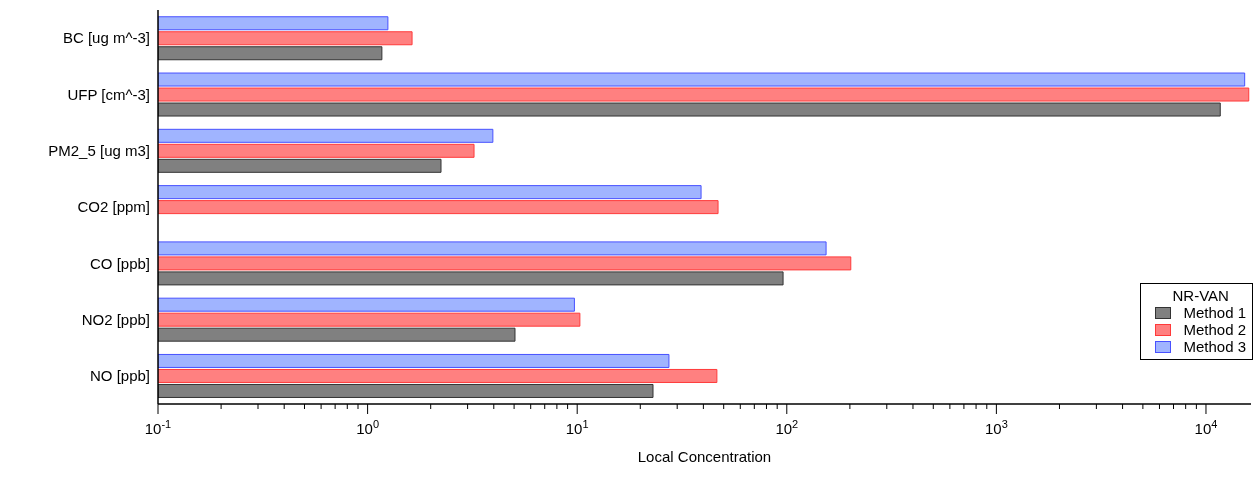 This screenshot has height=484, width=1253. What do you see at coordinates (119, 263) in the screenshot?
I see `y-tick-label: CO [ppb]` at bounding box center [119, 263].